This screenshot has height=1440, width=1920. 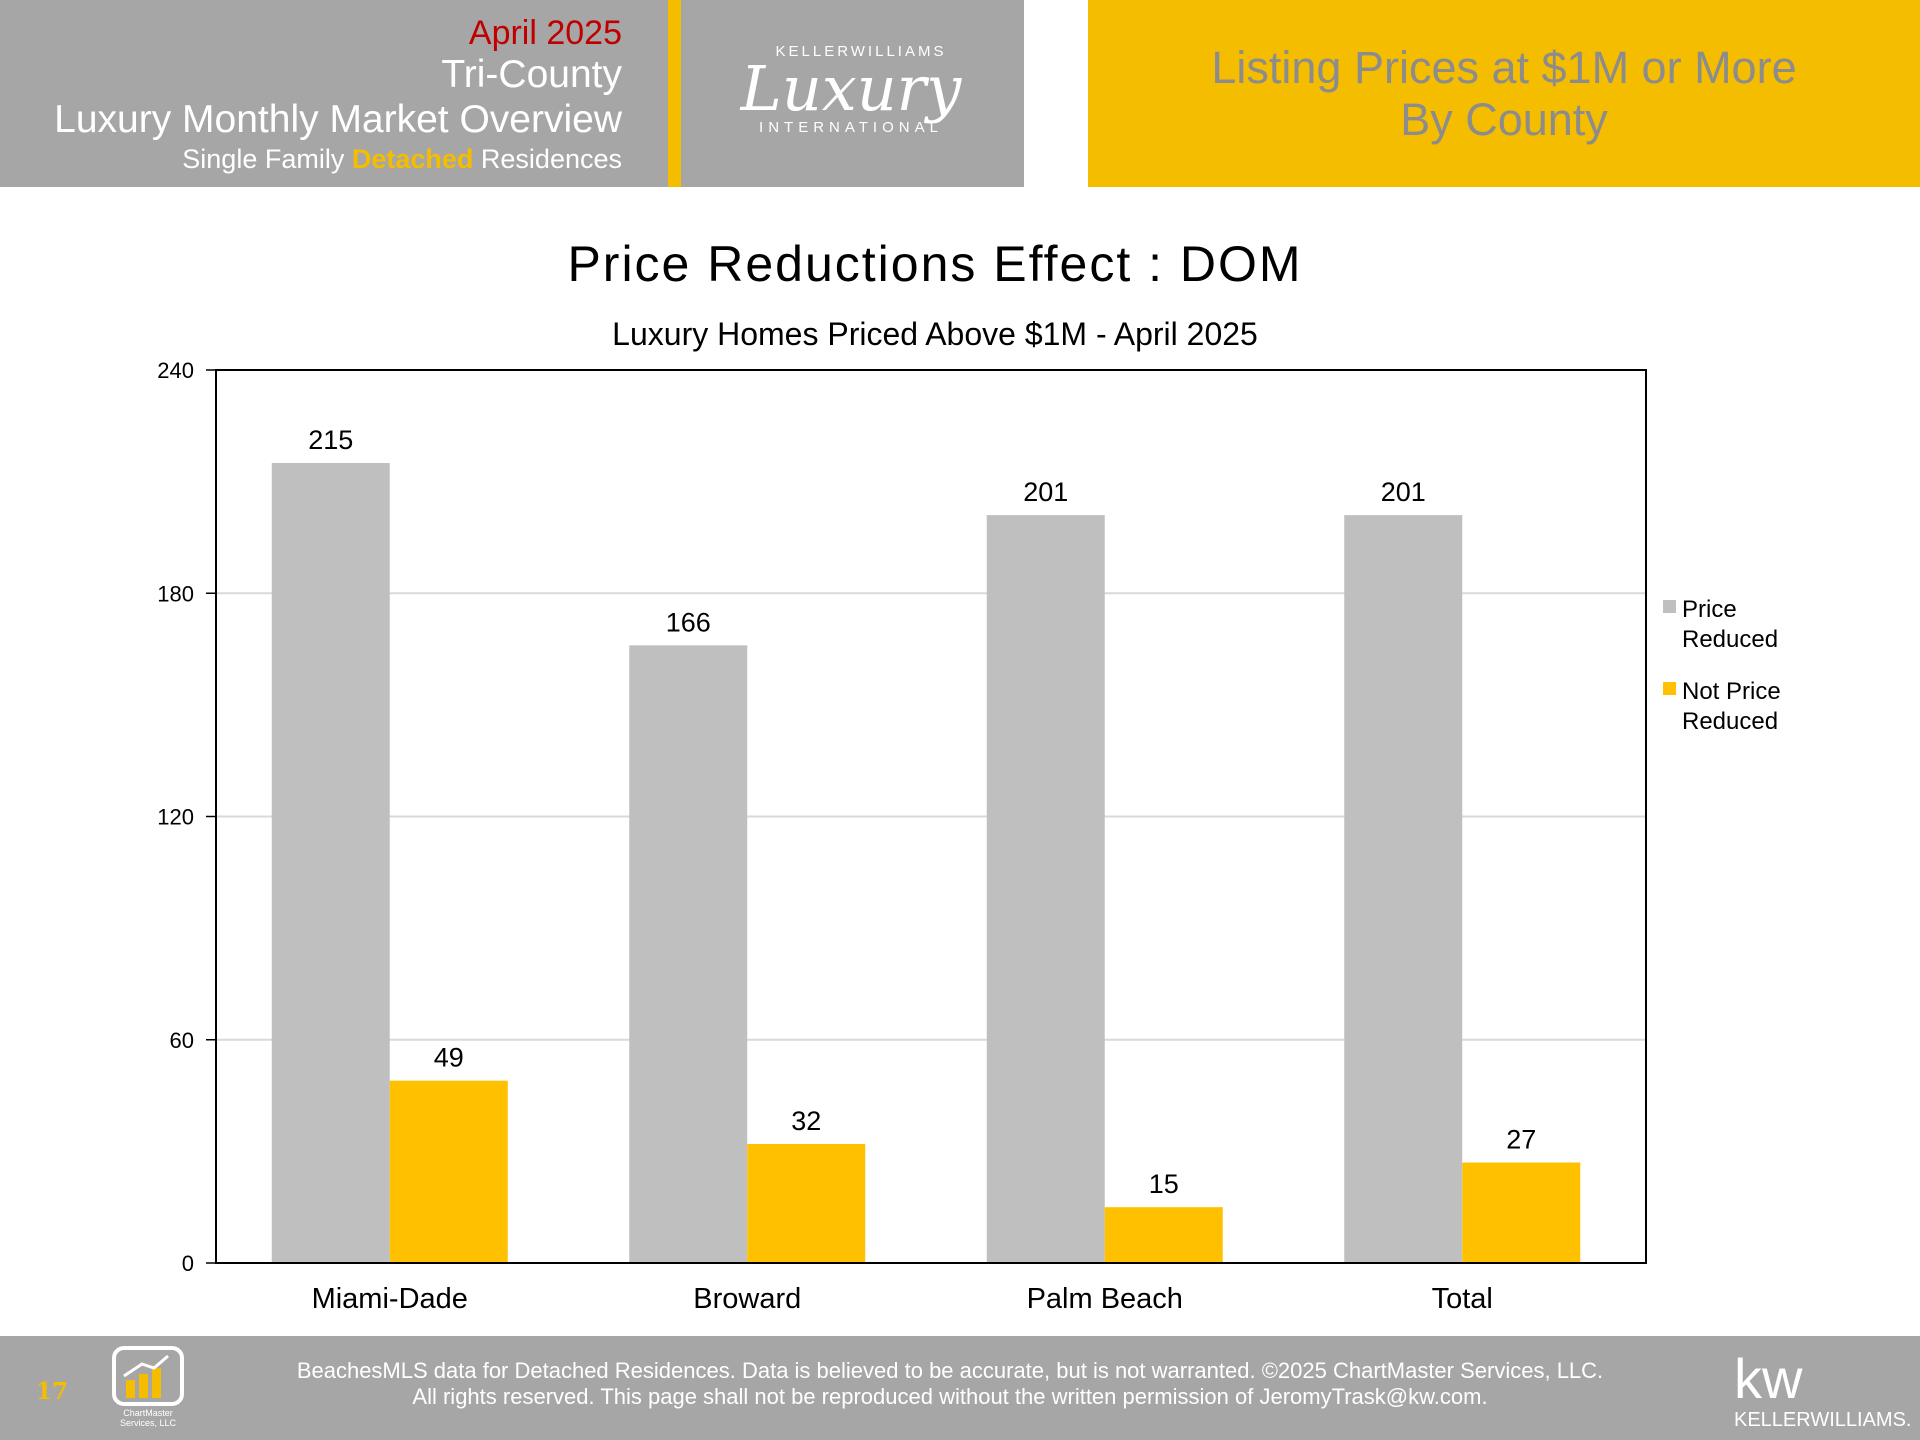 I want to click on y-tick-label: 180, so click(x=175, y=593).